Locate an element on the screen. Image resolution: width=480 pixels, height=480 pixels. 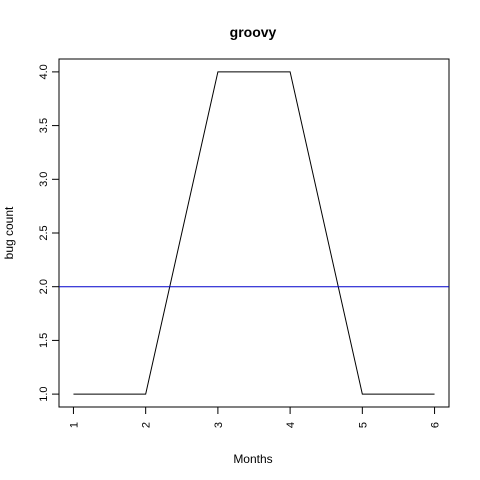
x-tick-label: 6 is located at coordinates (436, 425).